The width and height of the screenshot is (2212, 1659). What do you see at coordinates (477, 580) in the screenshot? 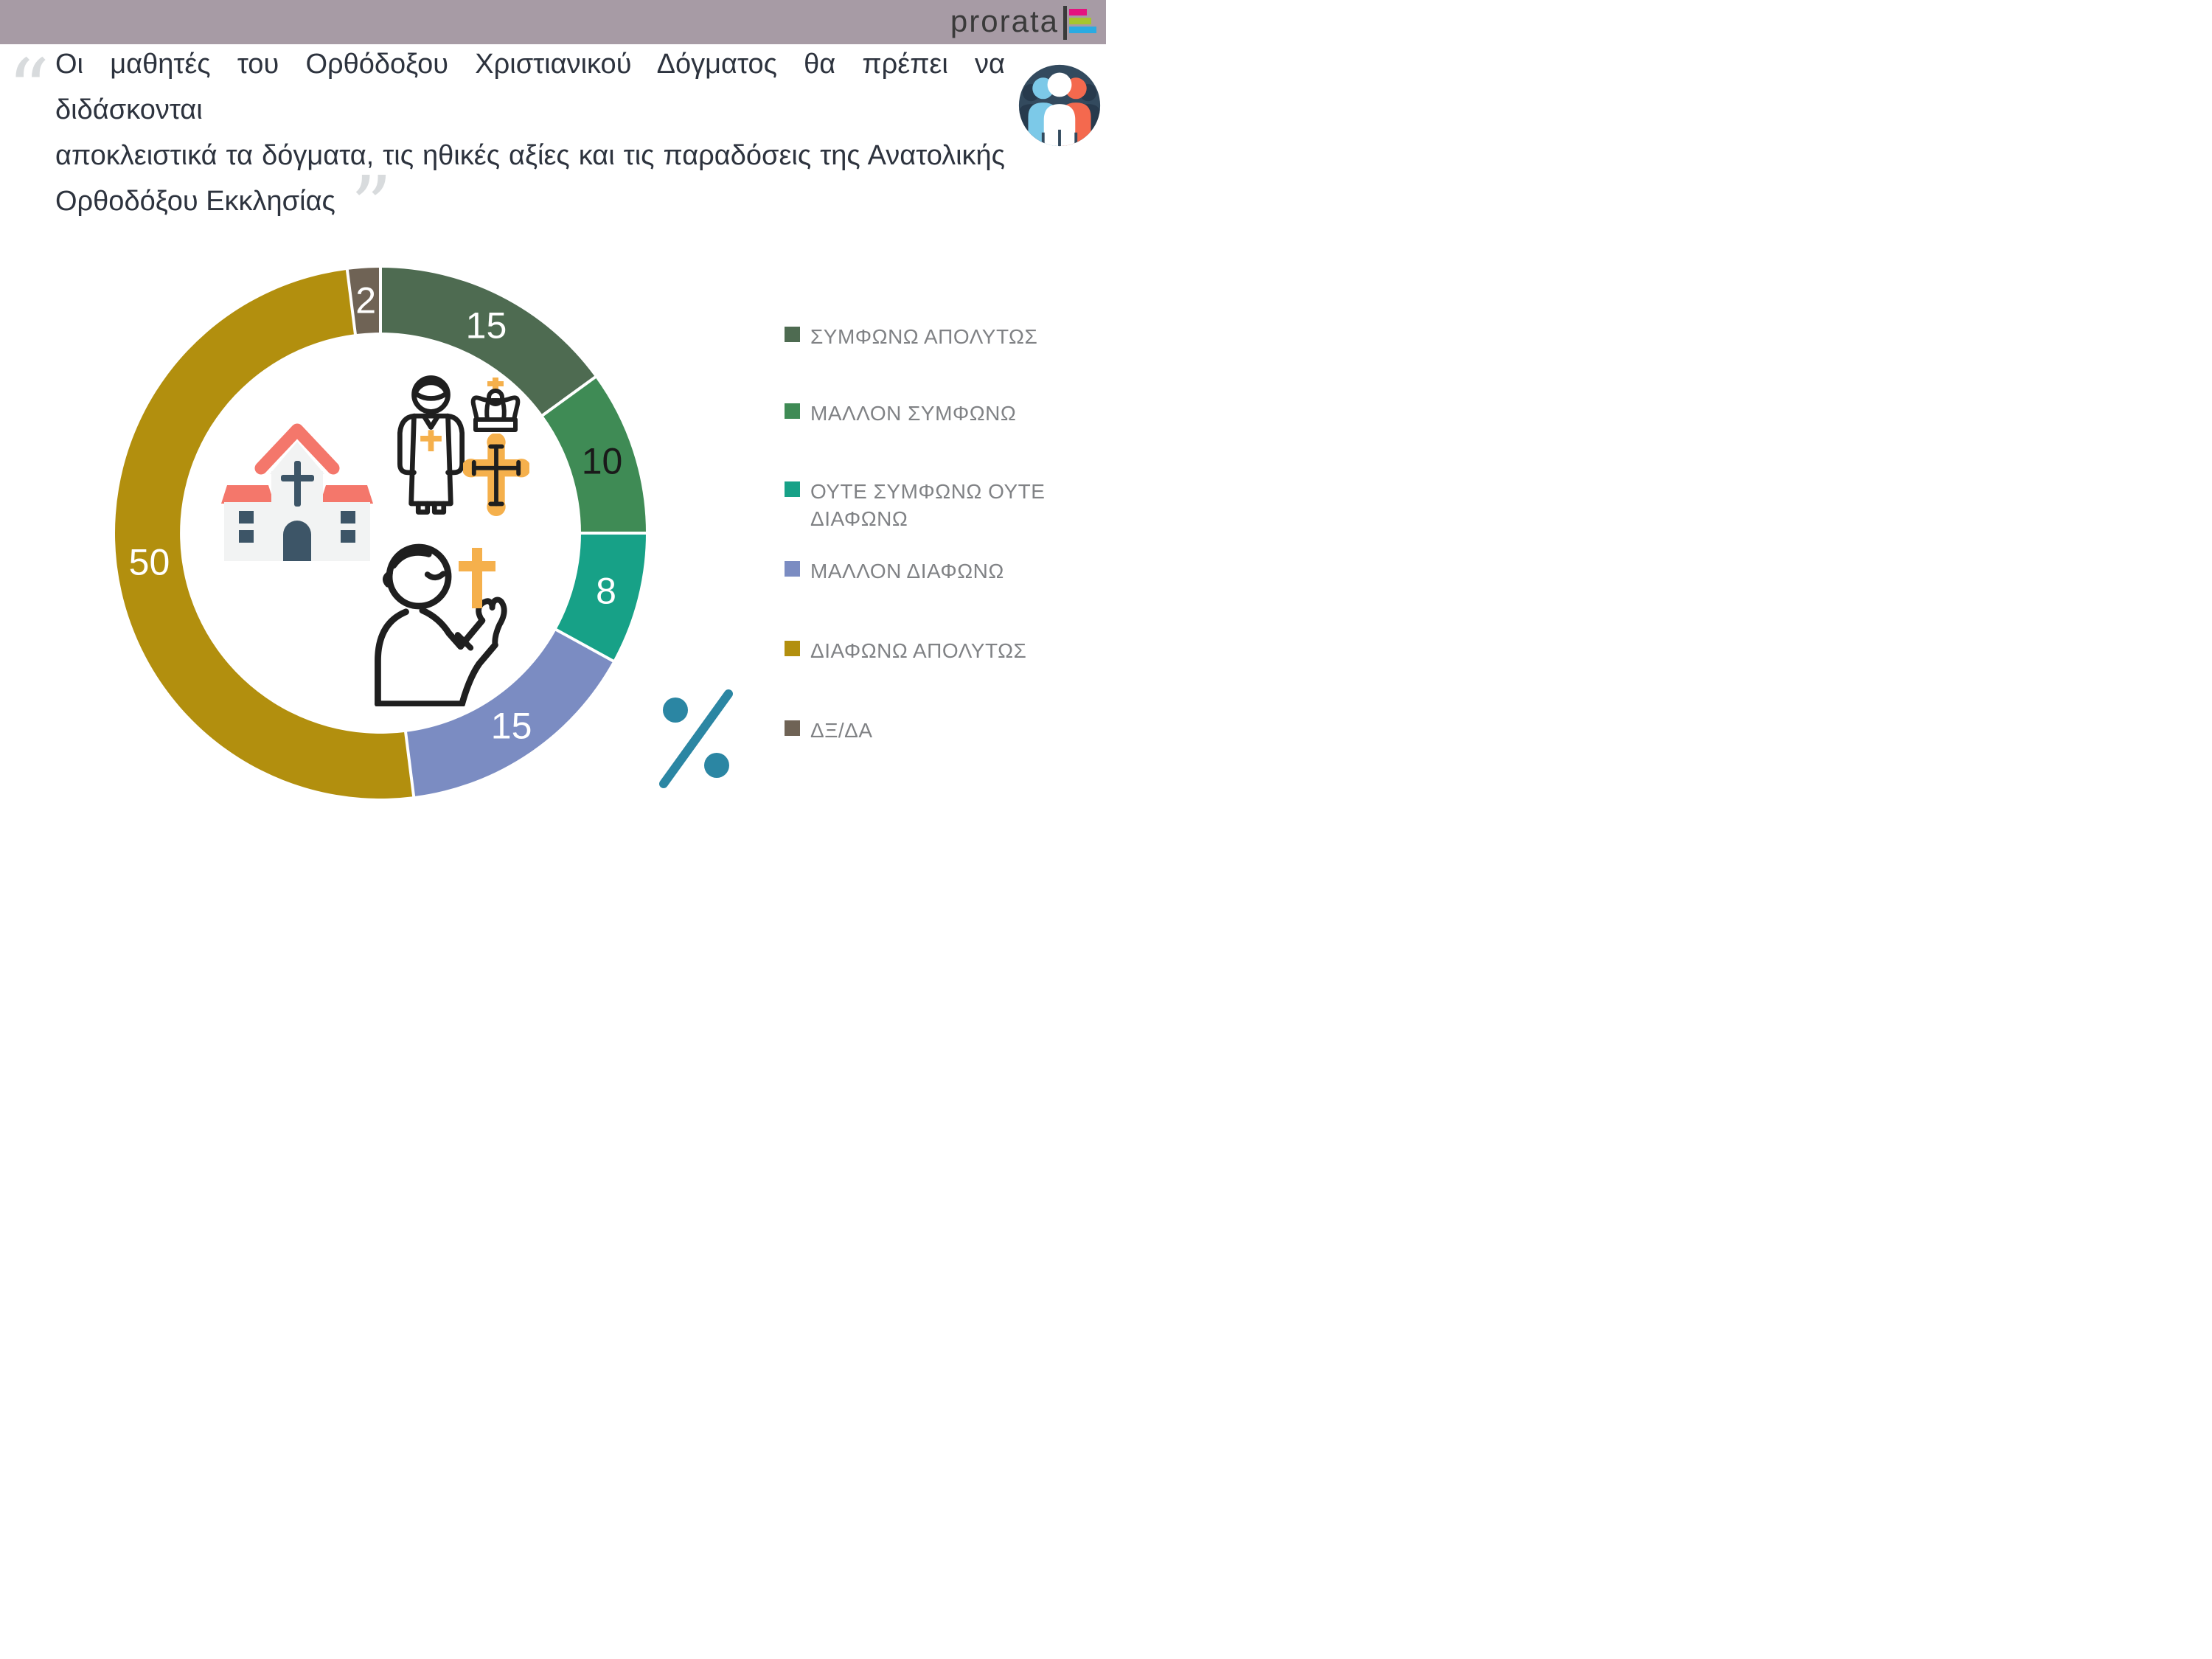
I see `cross-icon` at bounding box center [477, 580].